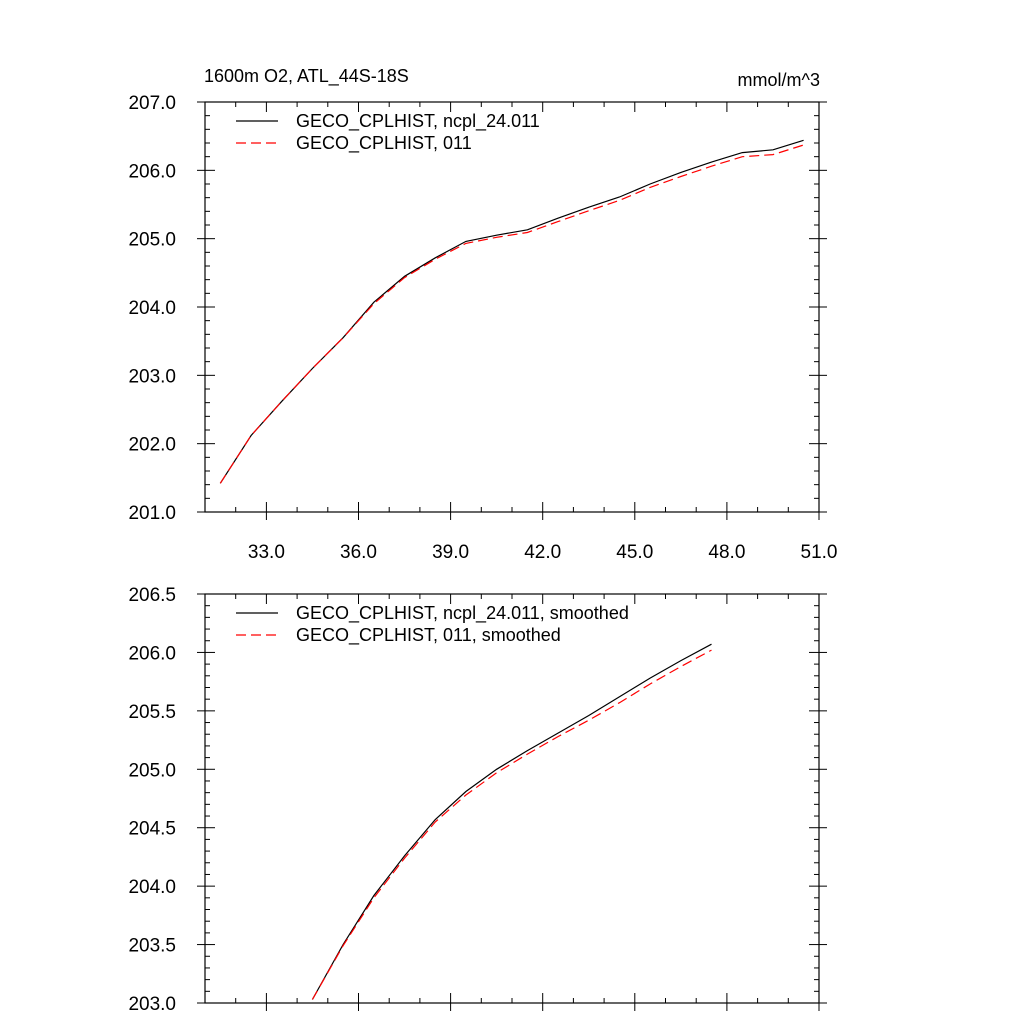 The image size is (1024, 1024). What do you see at coordinates (152, 308) in the screenshot?
I see `top-y-tick-label: 204.0` at bounding box center [152, 308].